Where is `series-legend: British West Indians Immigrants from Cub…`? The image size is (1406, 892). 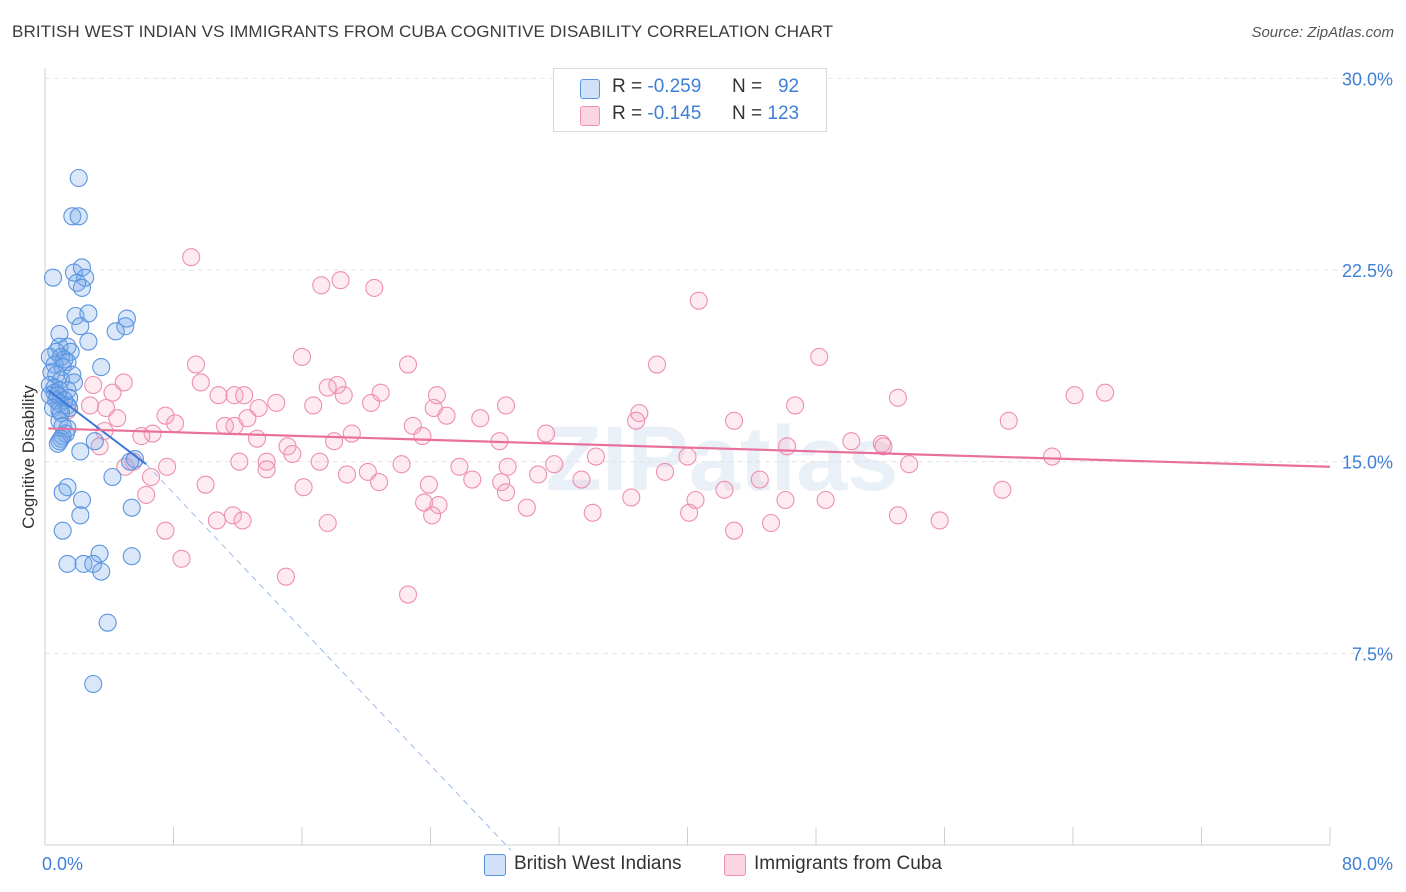
series-legend: British West Indians Immigrants from Cub… is located at coordinates (703, 865).